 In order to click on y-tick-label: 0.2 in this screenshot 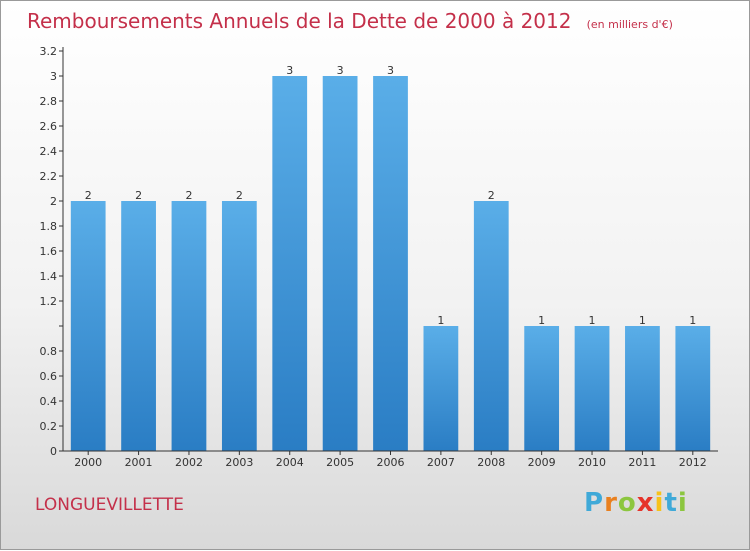, I will do `click(49, 426)`.